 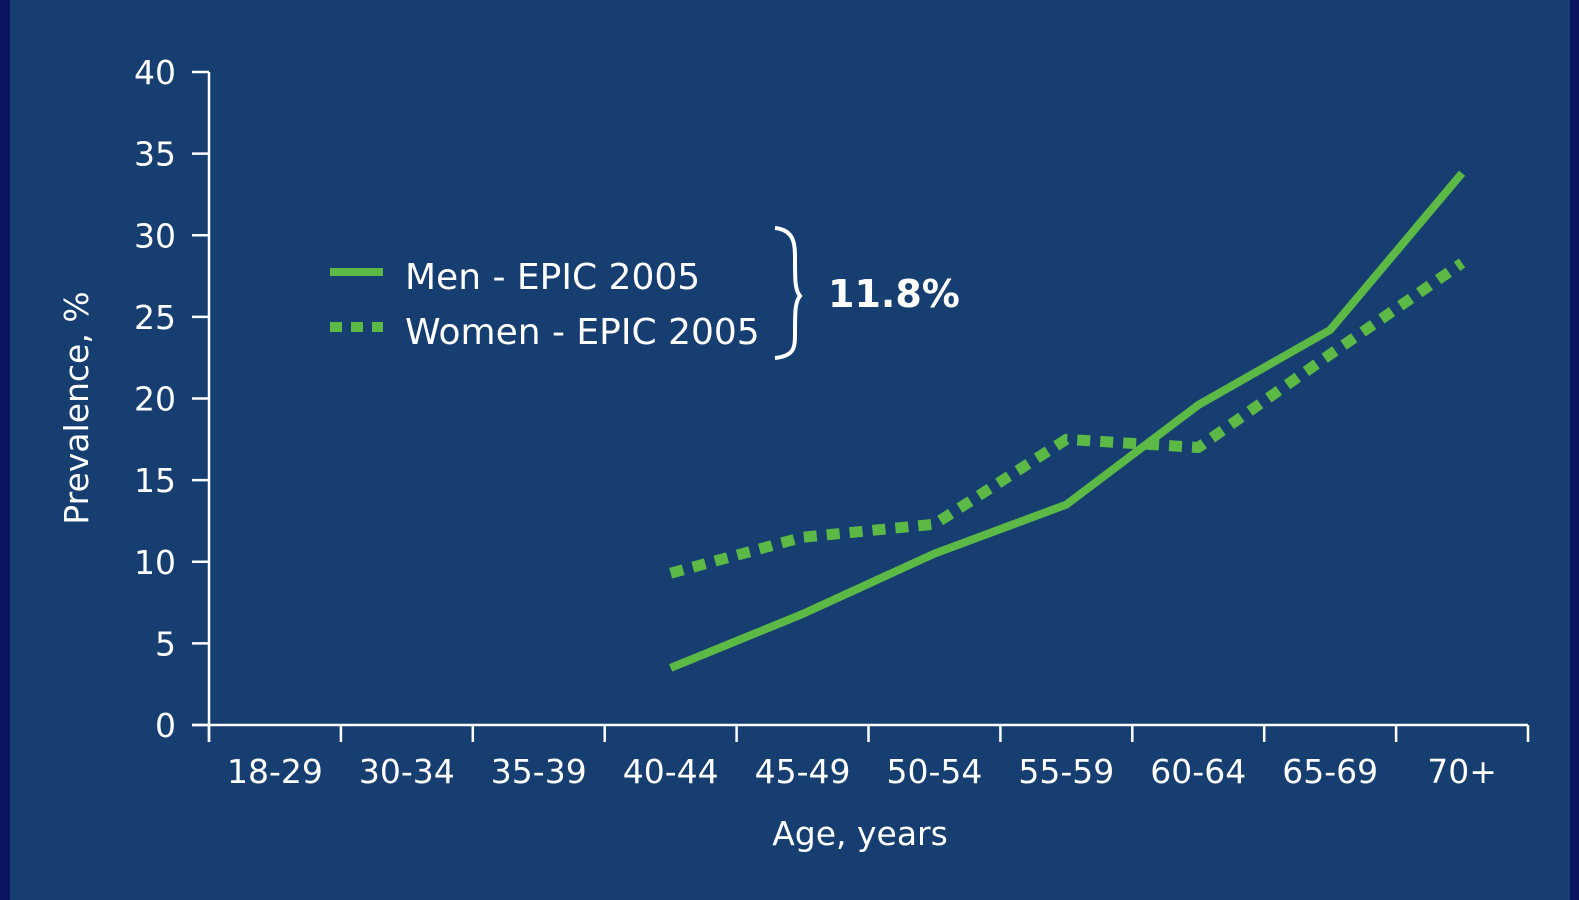 I want to click on x-tick-label: 65-69, so click(x=1330, y=771).